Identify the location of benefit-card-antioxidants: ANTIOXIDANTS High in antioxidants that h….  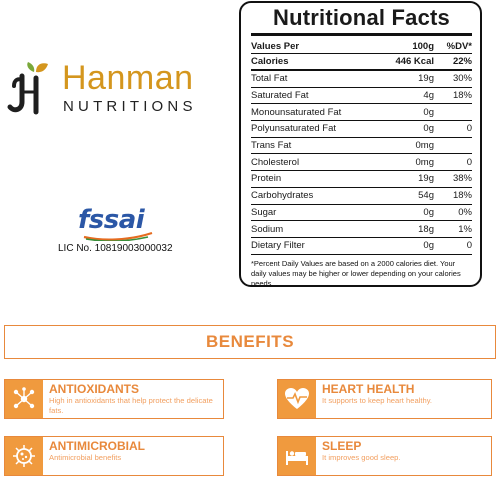
(114, 399).